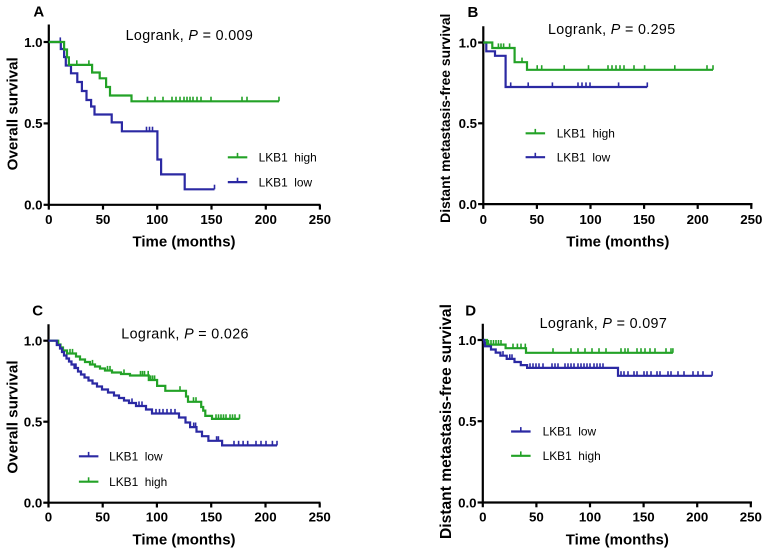 Image resolution: width=765 pixels, height=550 pixels. I want to click on svg-text: B, so click(473, 12).